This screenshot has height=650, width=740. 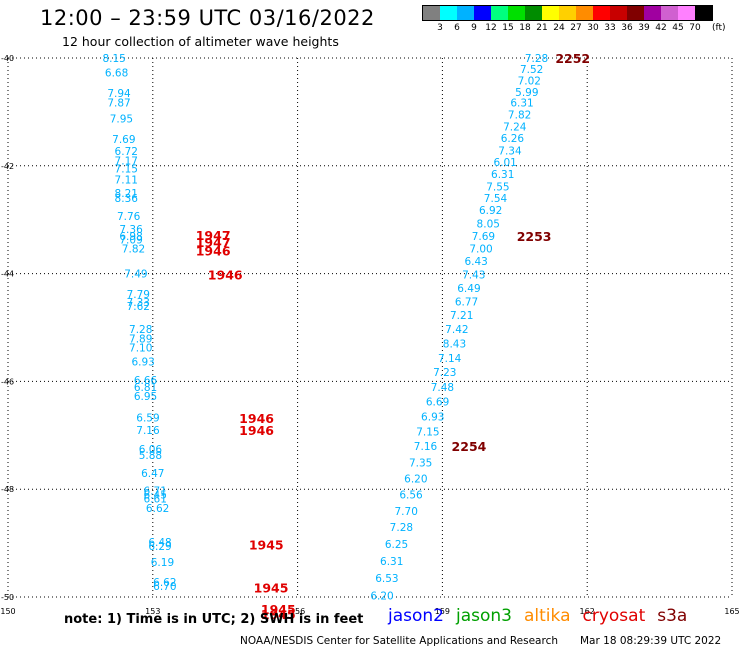 I want to click on swh-value-label: 7.00, so click(x=480, y=249).